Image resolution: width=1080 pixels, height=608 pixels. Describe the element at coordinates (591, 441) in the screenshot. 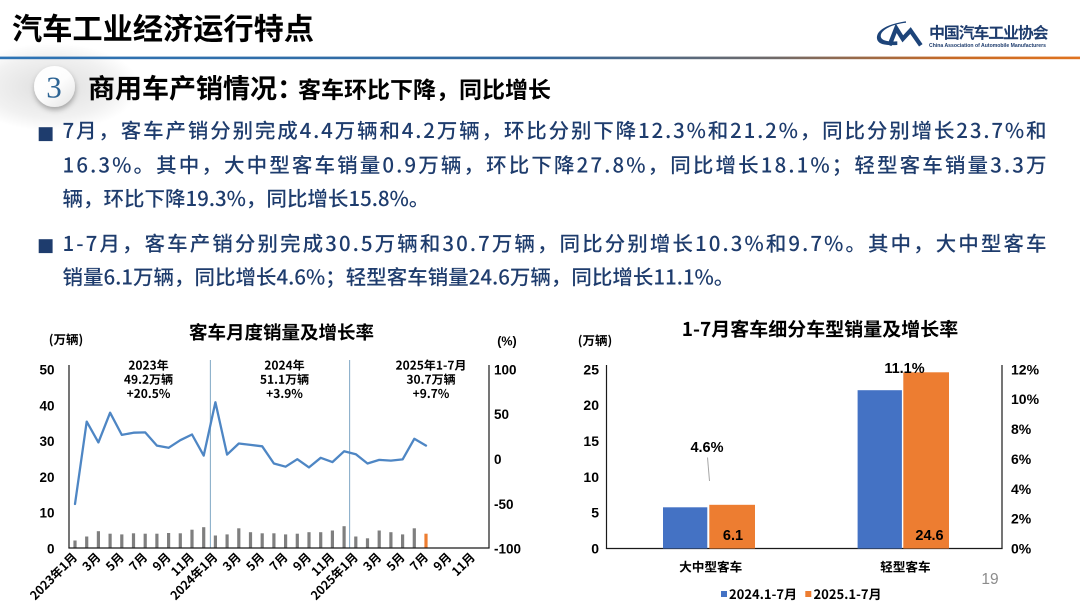

I see `svg-text: 15` at that location.